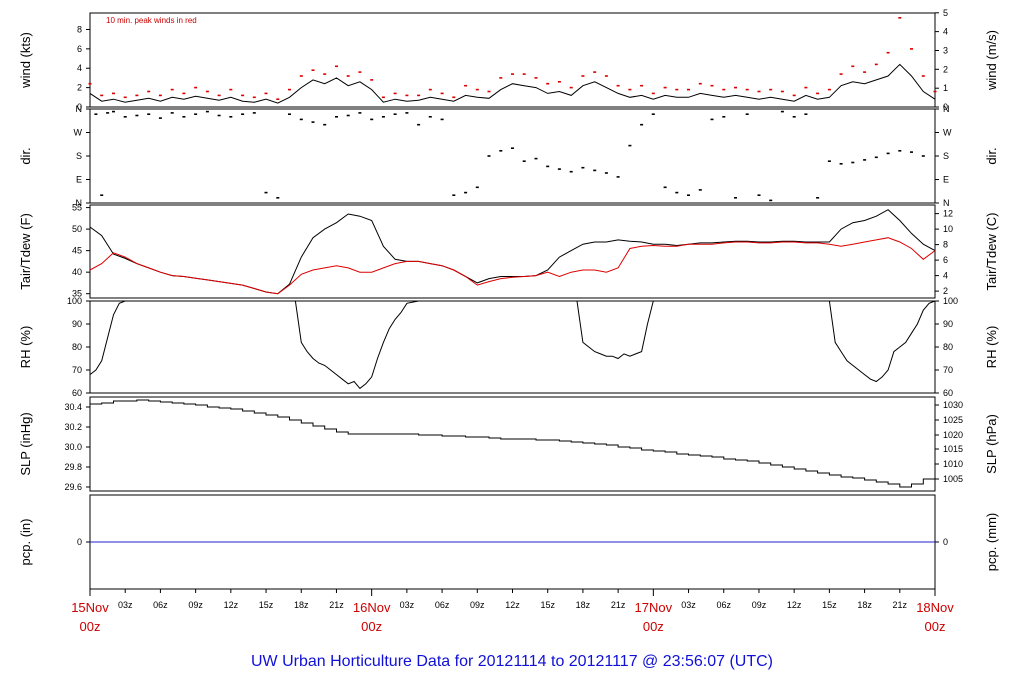  Describe the element at coordinates (25, 155) in the screenshot. I see `dir-ylabel-left: dir.` at that location.